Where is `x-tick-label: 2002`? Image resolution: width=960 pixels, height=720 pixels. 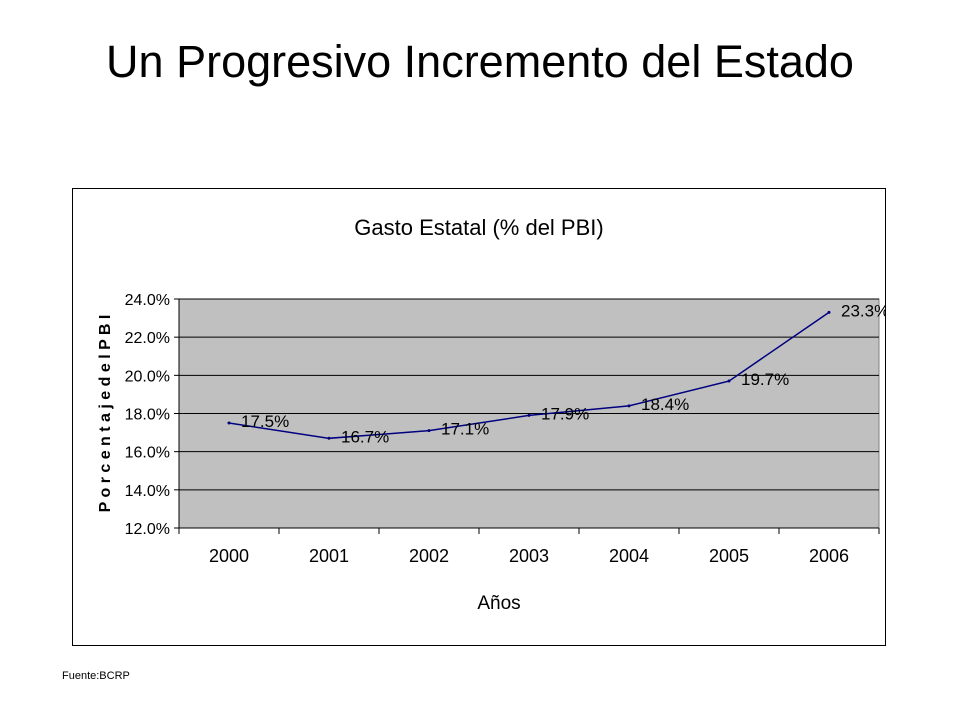 x-tick-label: 2002 is located at coordinates (429, 556).